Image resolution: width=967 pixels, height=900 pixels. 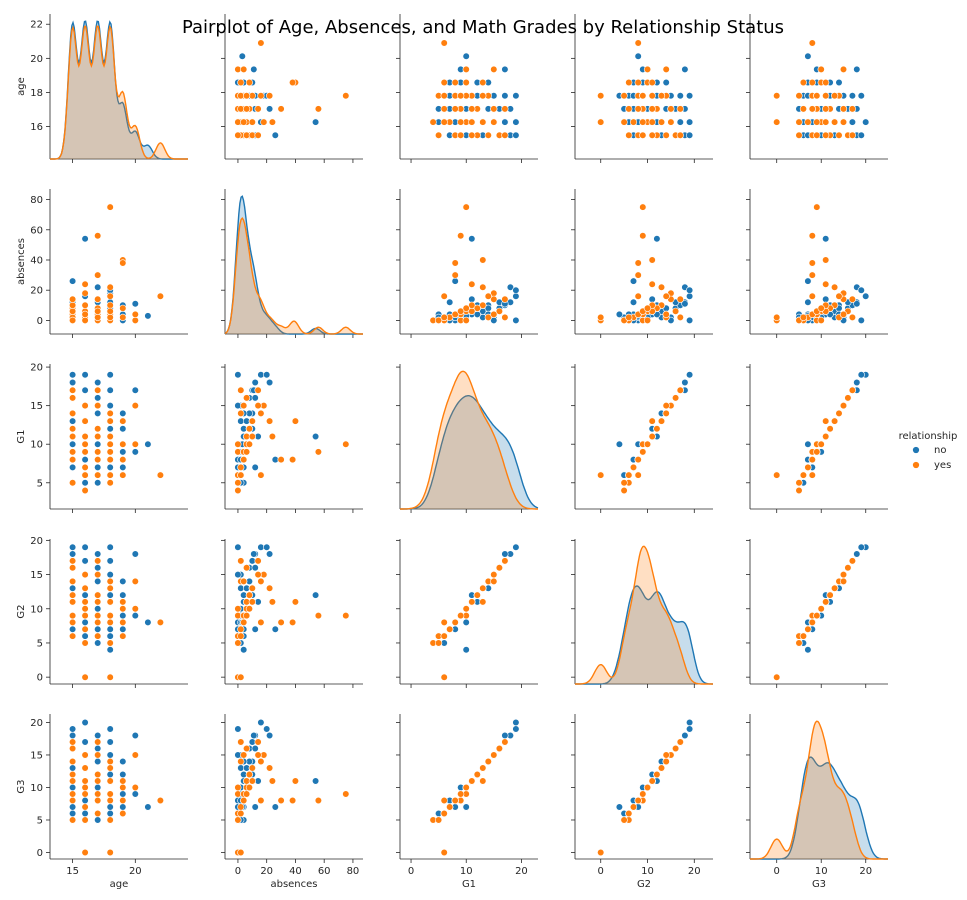 I want to click on y-tick-label: 15, so click(x=36, y=575).